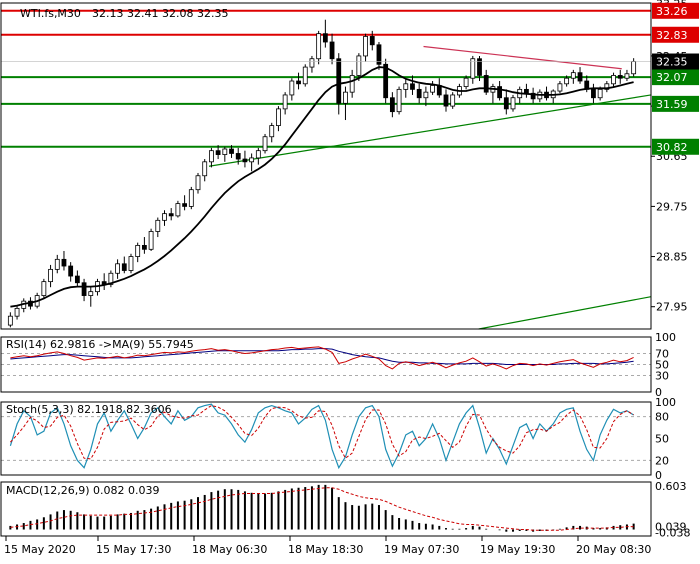 The height and width of the screenshot is (564, 700). I want to click on stoch-k-line, so click(321, 436).